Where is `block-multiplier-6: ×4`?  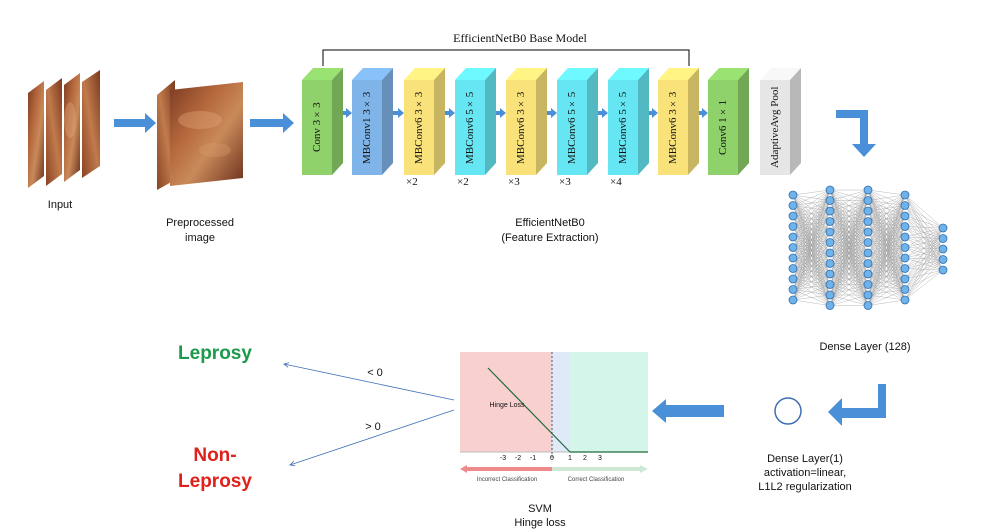
block-multiplier-6: ×4 is located at coordinates (616, 182).